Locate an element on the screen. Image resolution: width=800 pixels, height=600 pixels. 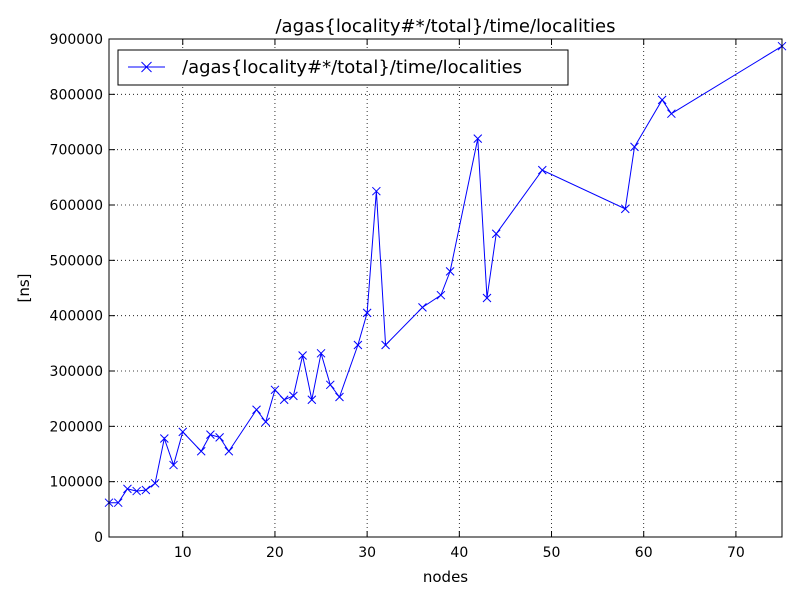
y-tick-label: 600000 is located at coordinates (76, 206).